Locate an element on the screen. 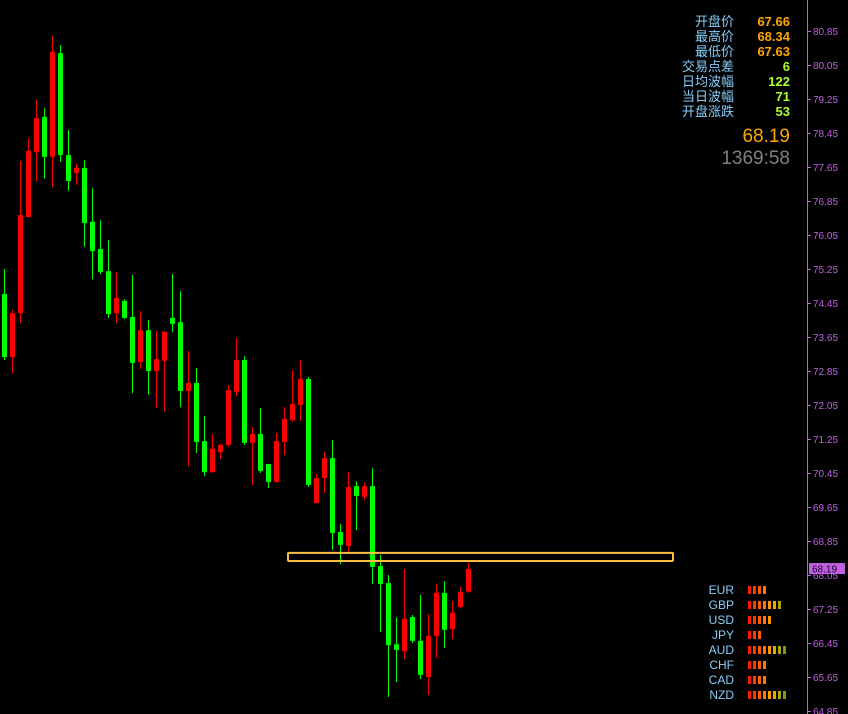 The image size is (848, 714). currency-label: EUR is located at coordinates (721, 589).